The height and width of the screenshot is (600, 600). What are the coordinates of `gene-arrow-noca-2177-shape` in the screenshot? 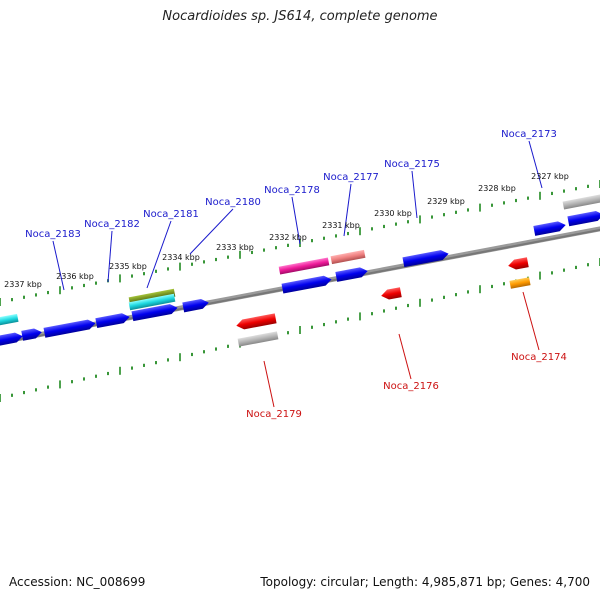 It's located at (351, 274).